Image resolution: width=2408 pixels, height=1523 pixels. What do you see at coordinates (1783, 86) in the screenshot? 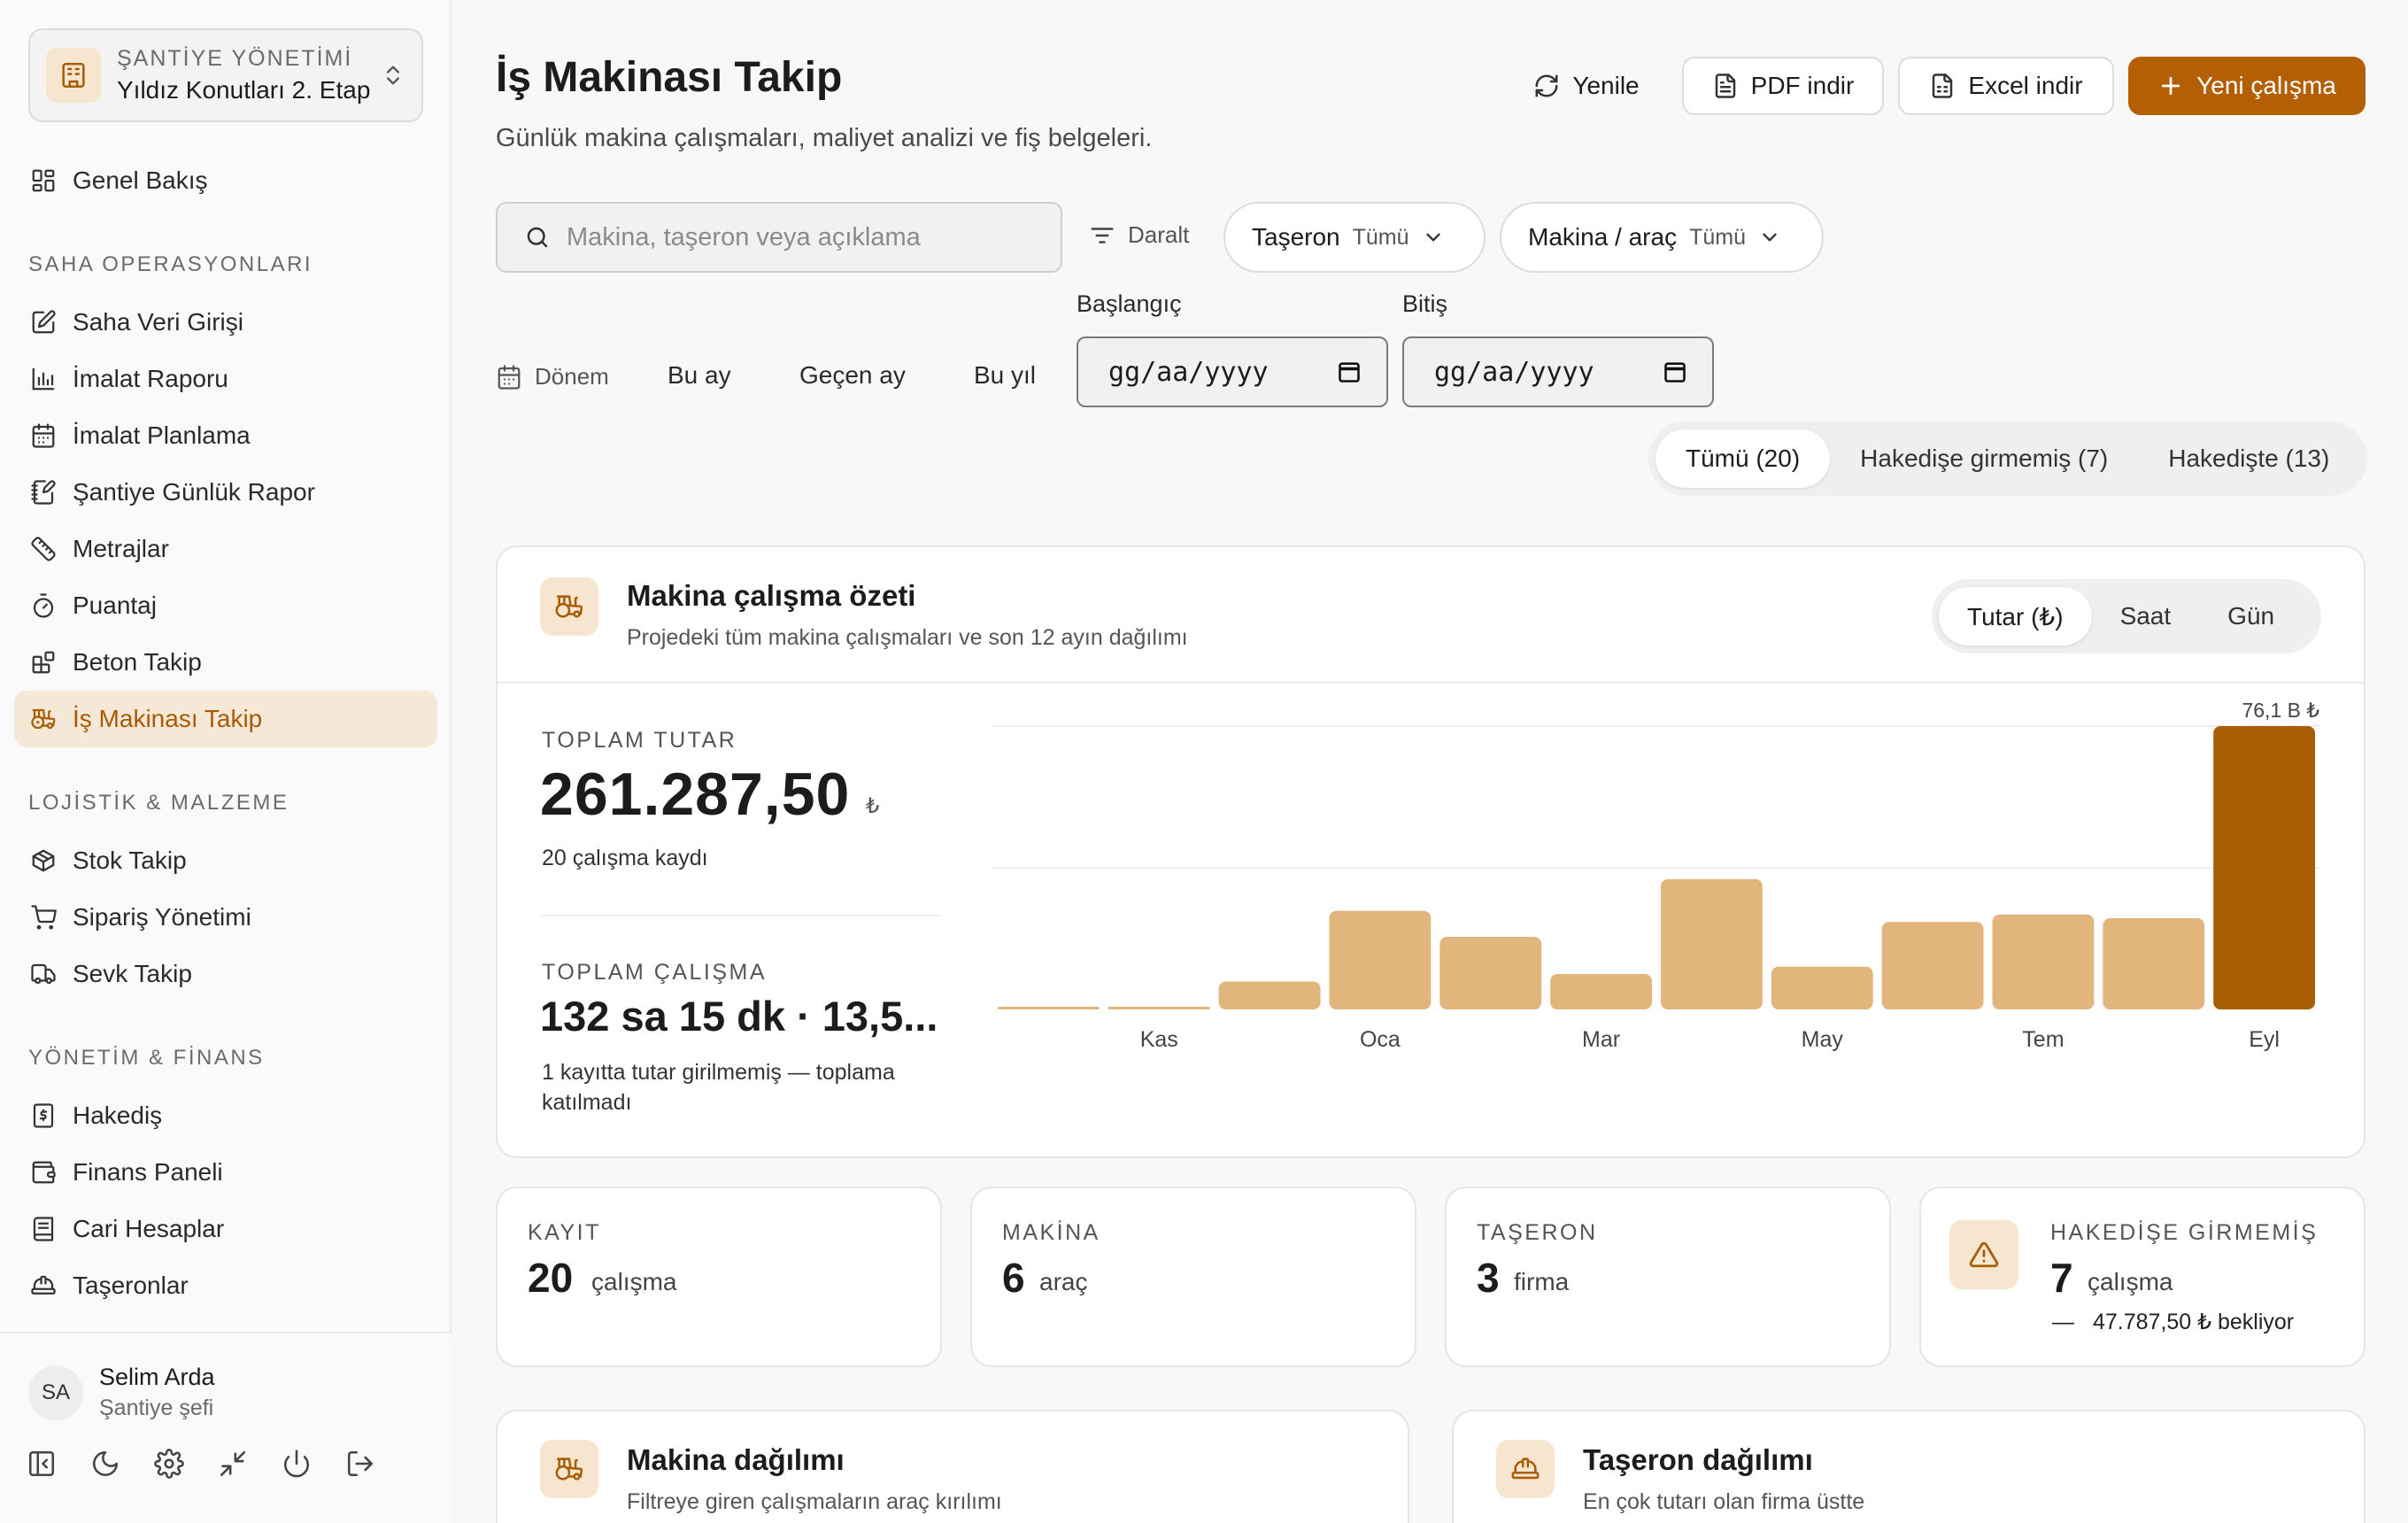
I see `pdf-download-button: PDF indir` at bounding box center [1783, 86].